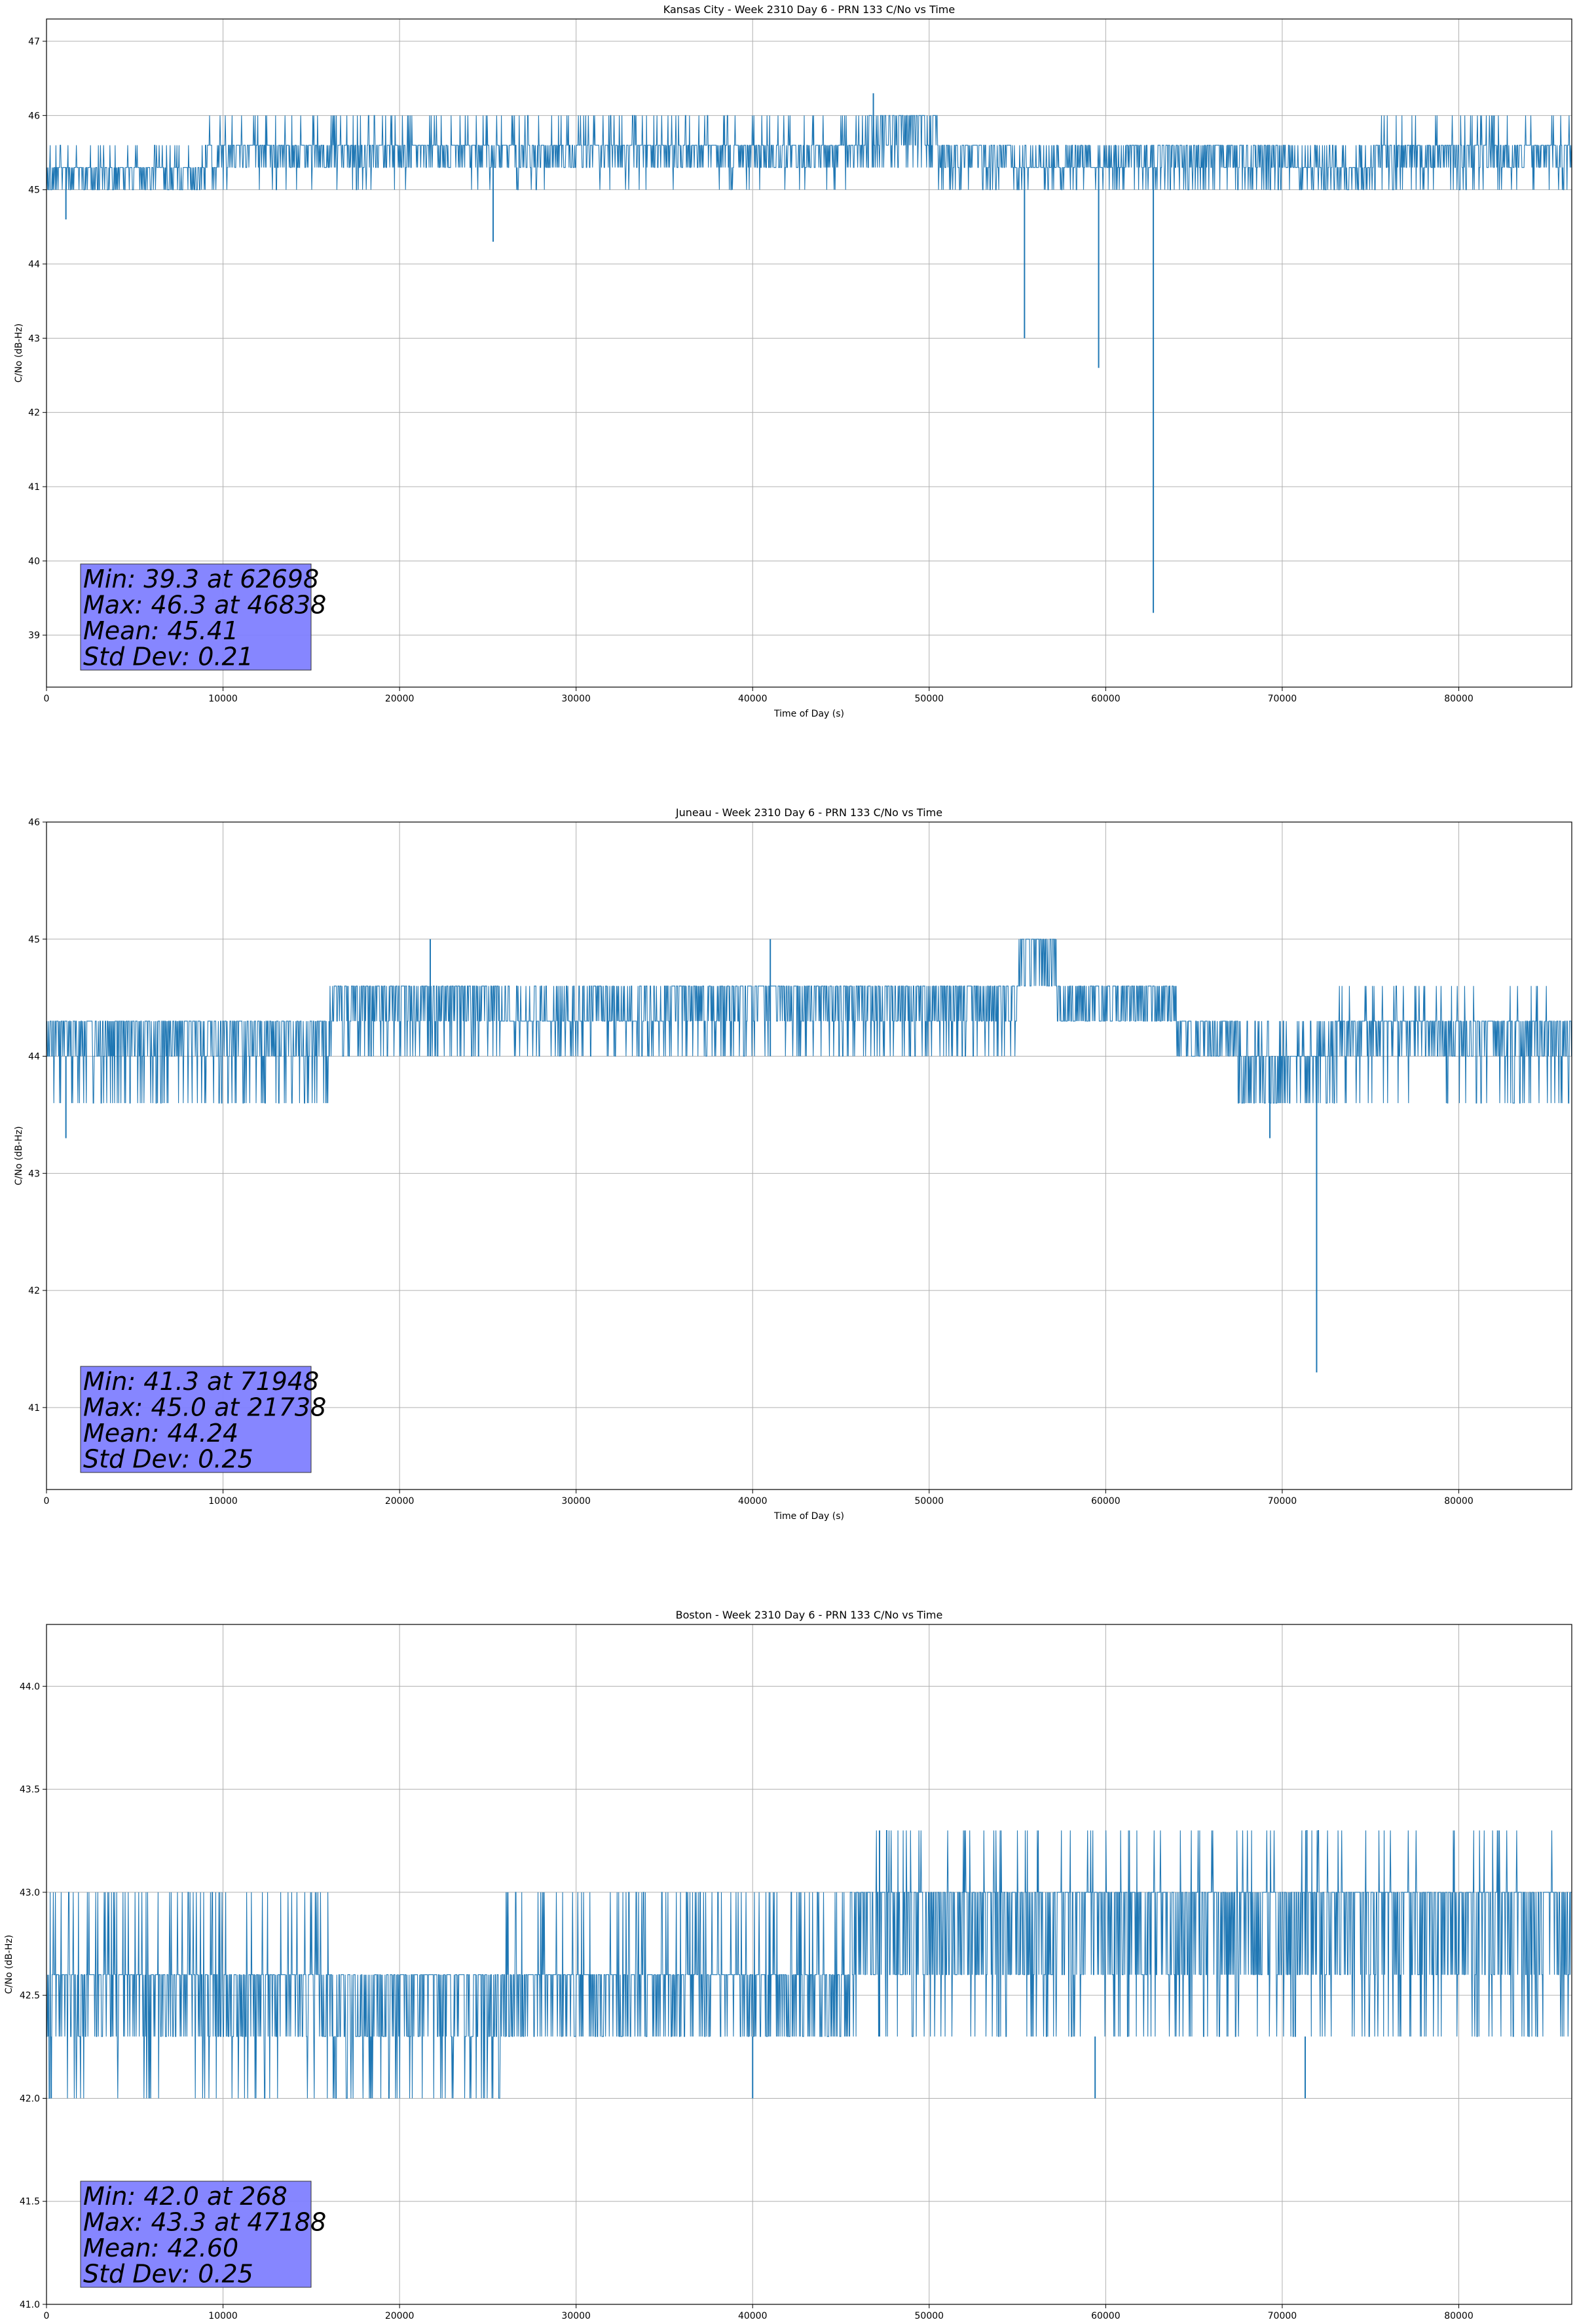 This screenshot has width=1577, height=2324. Describe the element at coordinates (204, 1407) in the screenshot. I see `stats-line: Max: 45.0 at 21738` at that location.